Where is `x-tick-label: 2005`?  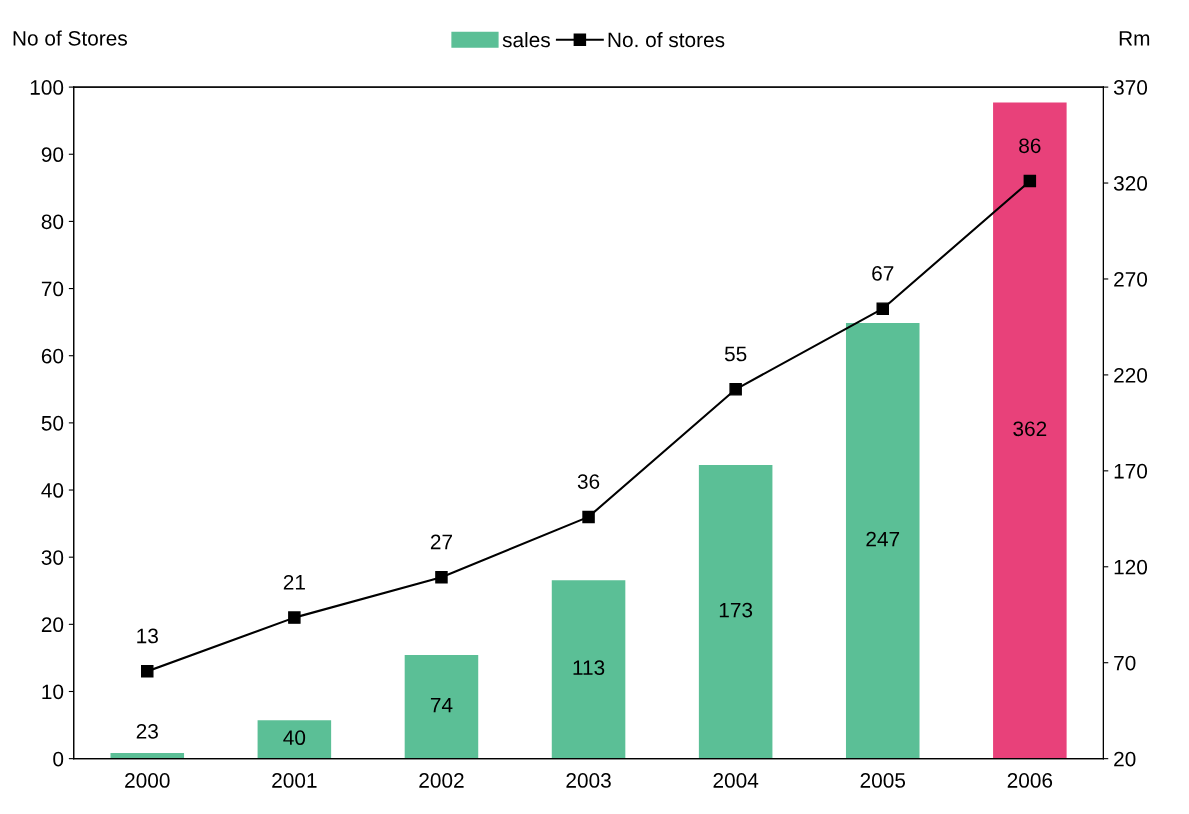 x-tick-label: 2005 is located at coordinates (883, 780).